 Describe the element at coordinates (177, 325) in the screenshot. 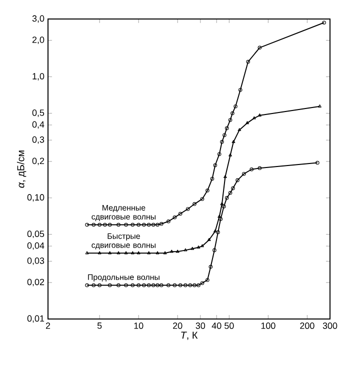

I see `x-tick-label: 20` at that location.